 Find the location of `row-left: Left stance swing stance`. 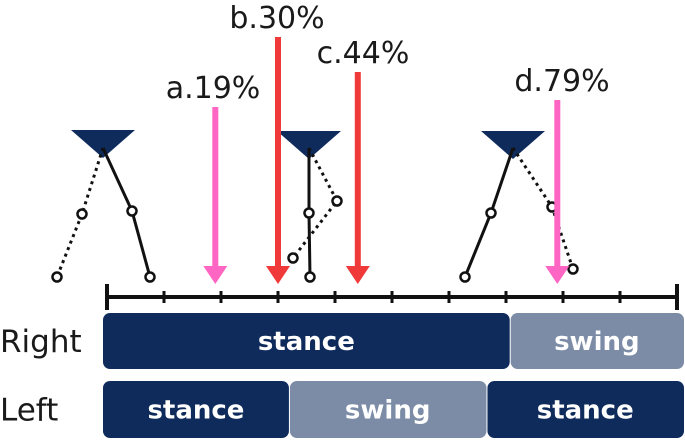

row-left: Left stance swing stance is located at coordinates (342, 409).